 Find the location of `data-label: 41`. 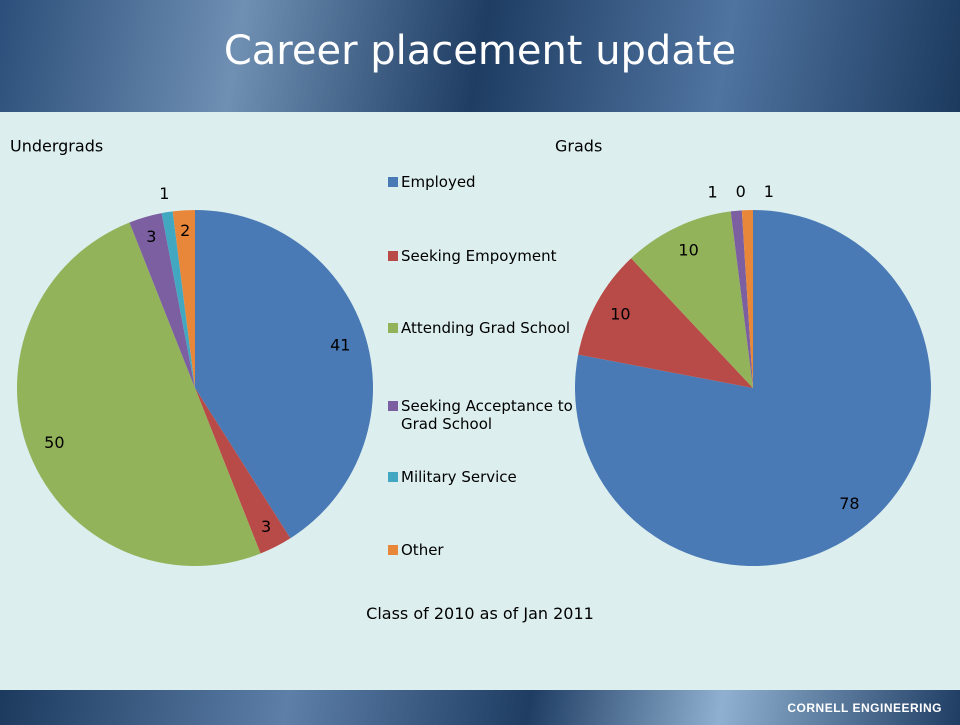

data-label: 41 is located at coordinates (340, 344).